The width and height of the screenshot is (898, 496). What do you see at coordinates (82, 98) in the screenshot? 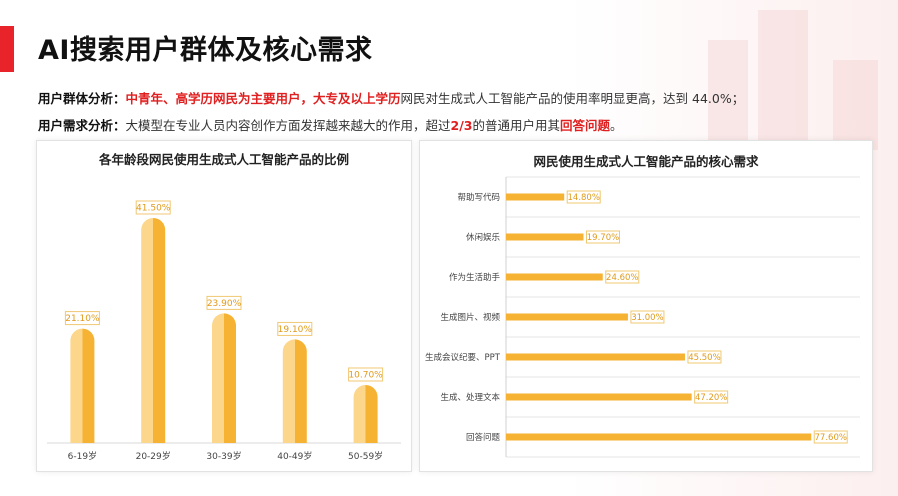
I see `user-group-label: 用户群体分析：` at bounding box center [82, 98].